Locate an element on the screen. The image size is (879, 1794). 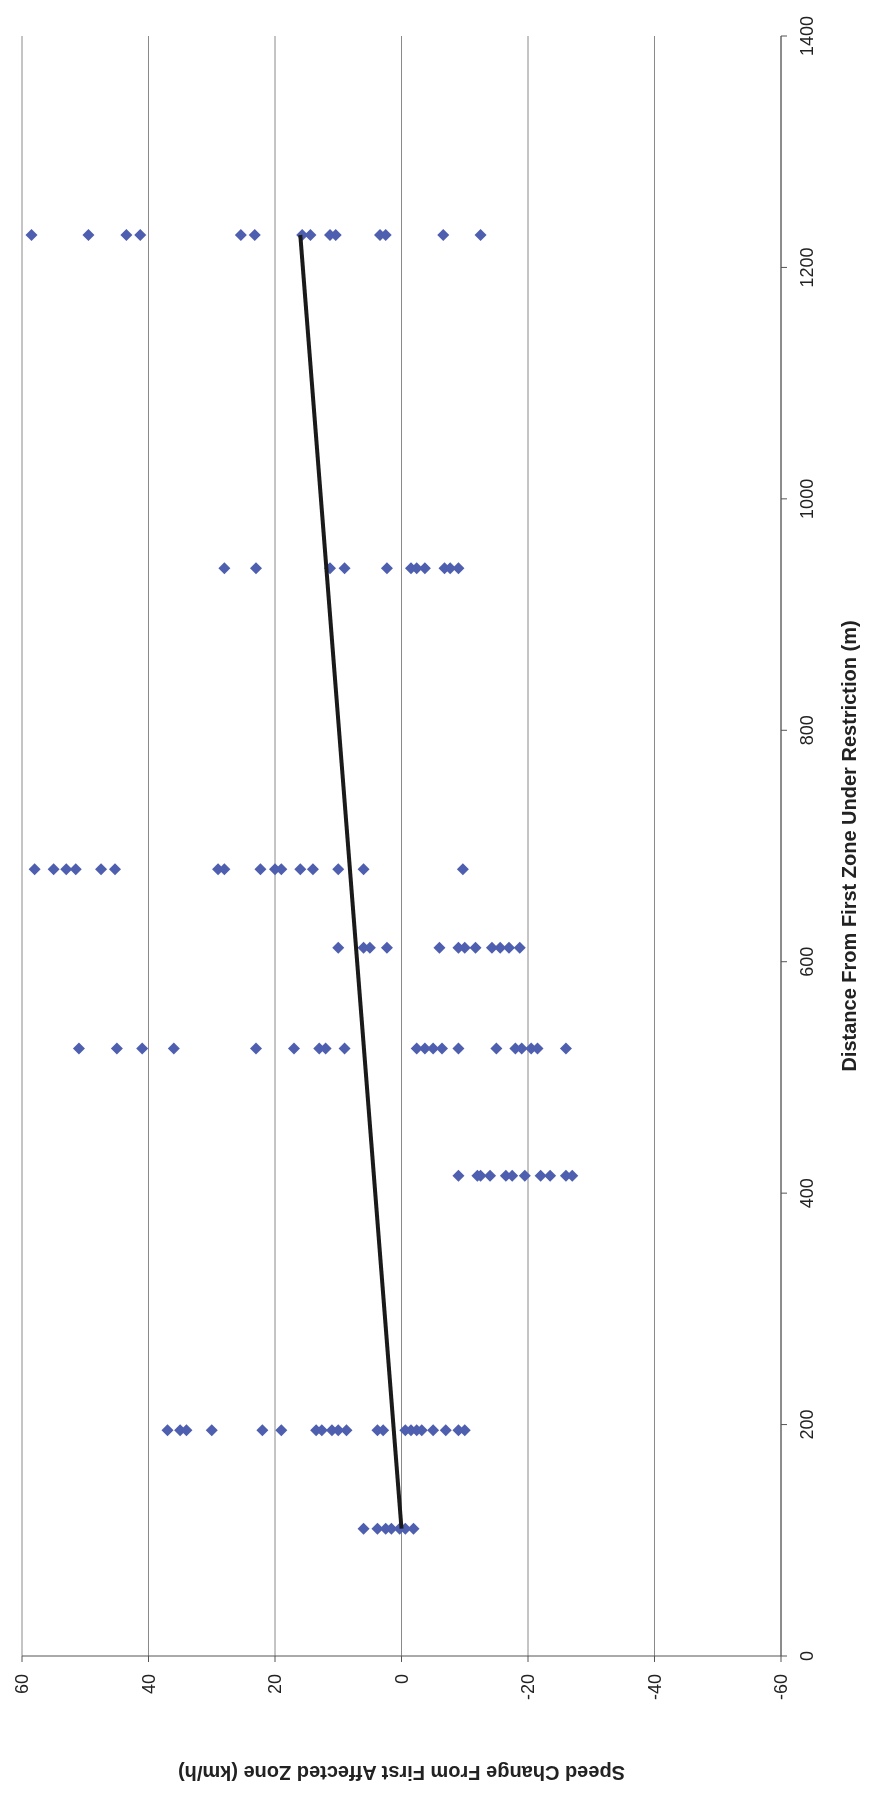
x-axis-title: Speed Change From First Affected Zone (km/h) is located at coordinates (401, 1773).